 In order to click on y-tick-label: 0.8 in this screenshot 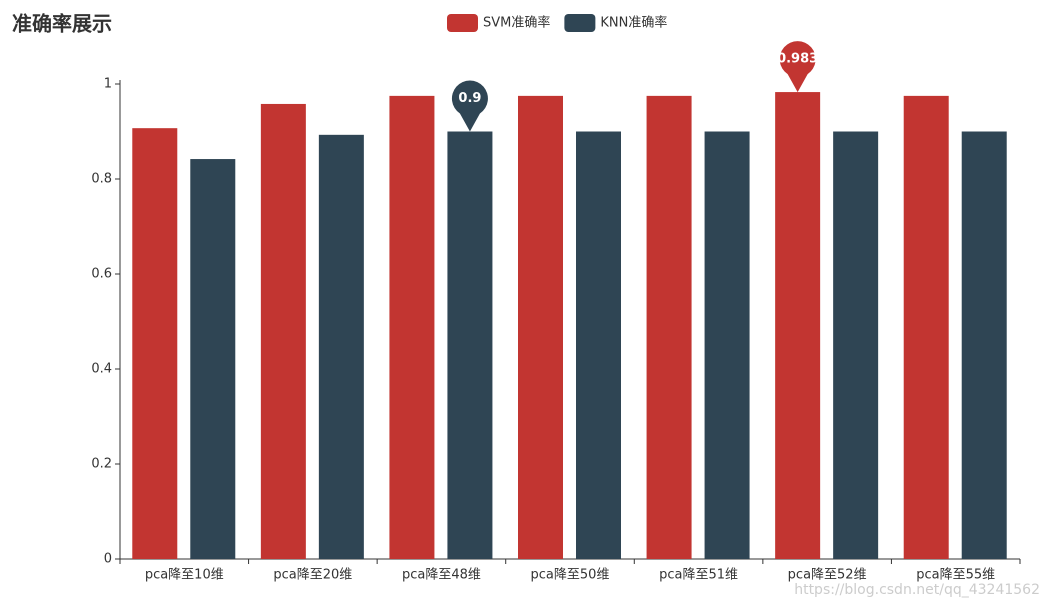, I will do `click(101, 179)`.